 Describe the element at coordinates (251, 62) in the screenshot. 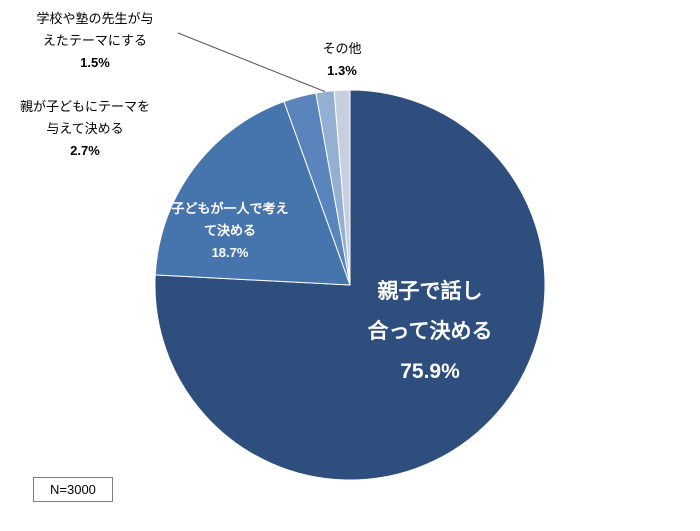

I see `leader-line` at that location.